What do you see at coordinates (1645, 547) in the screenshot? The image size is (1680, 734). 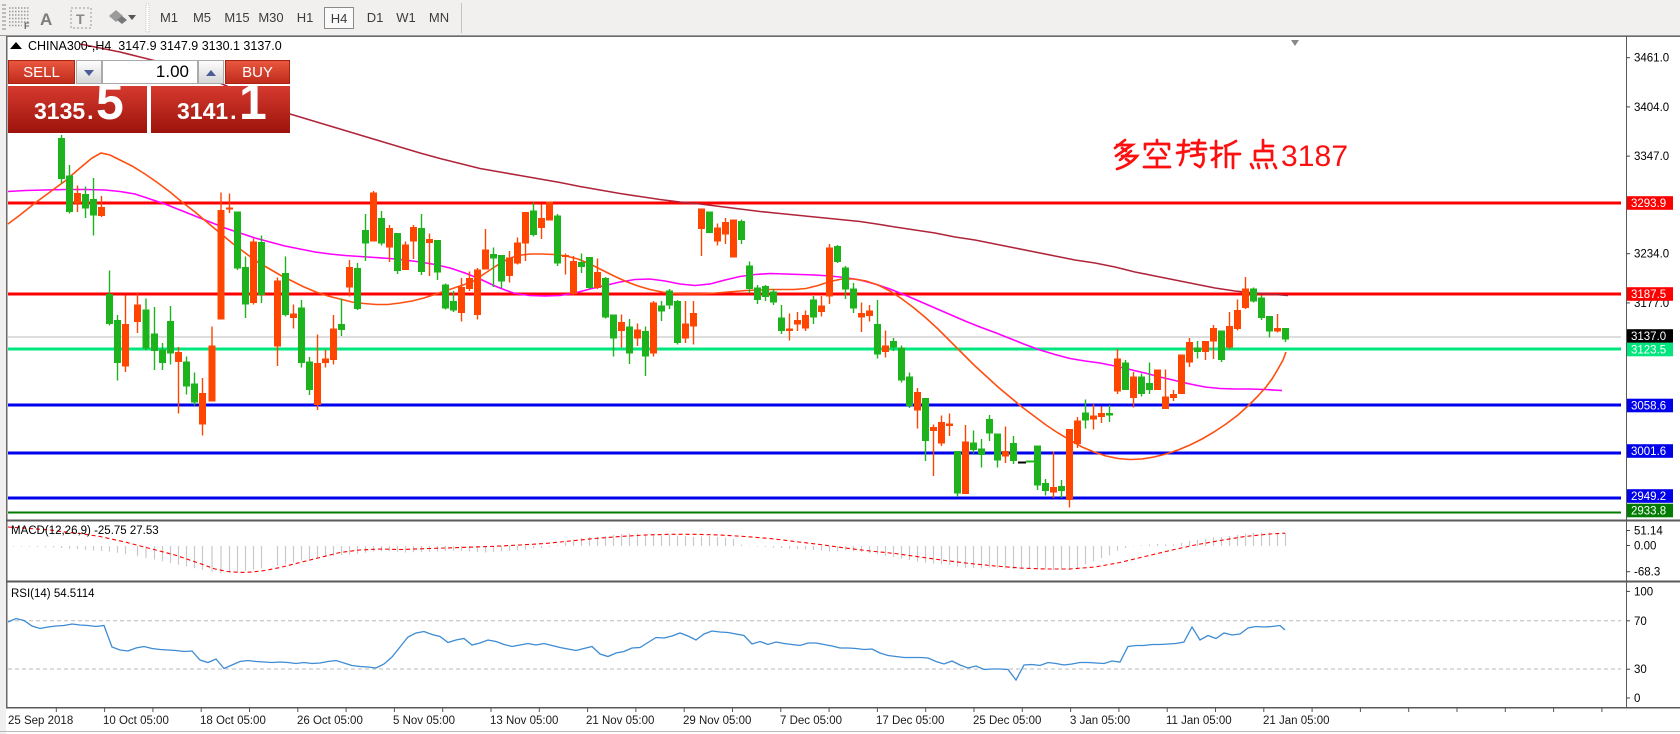 I see `svg-text: 0.00` at bounding box center [1645, 547].